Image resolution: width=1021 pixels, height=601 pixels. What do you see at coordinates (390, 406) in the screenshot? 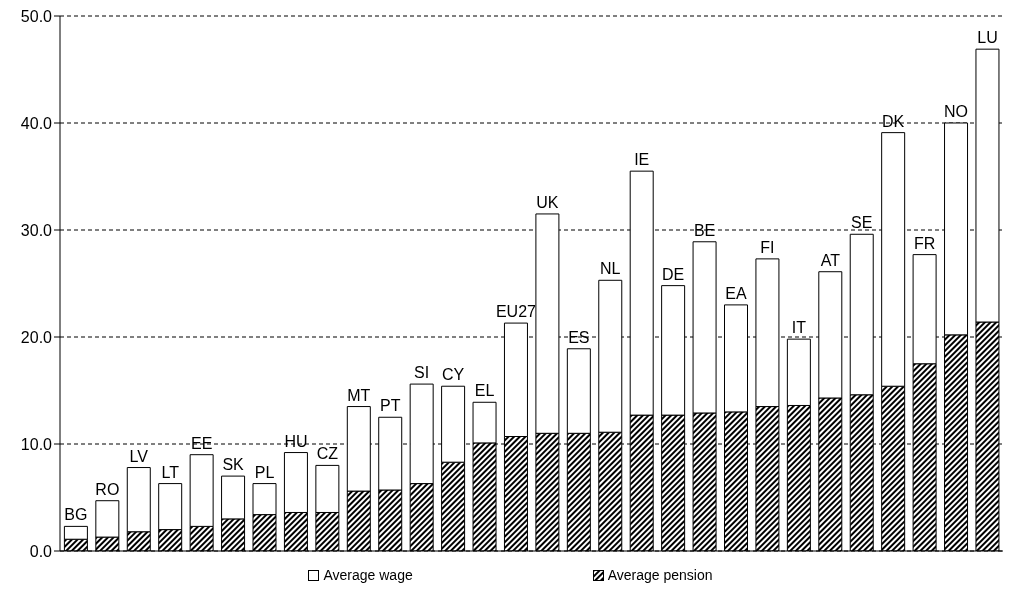
I see `x-tick-label: PT` at bounding box center [390, 406].